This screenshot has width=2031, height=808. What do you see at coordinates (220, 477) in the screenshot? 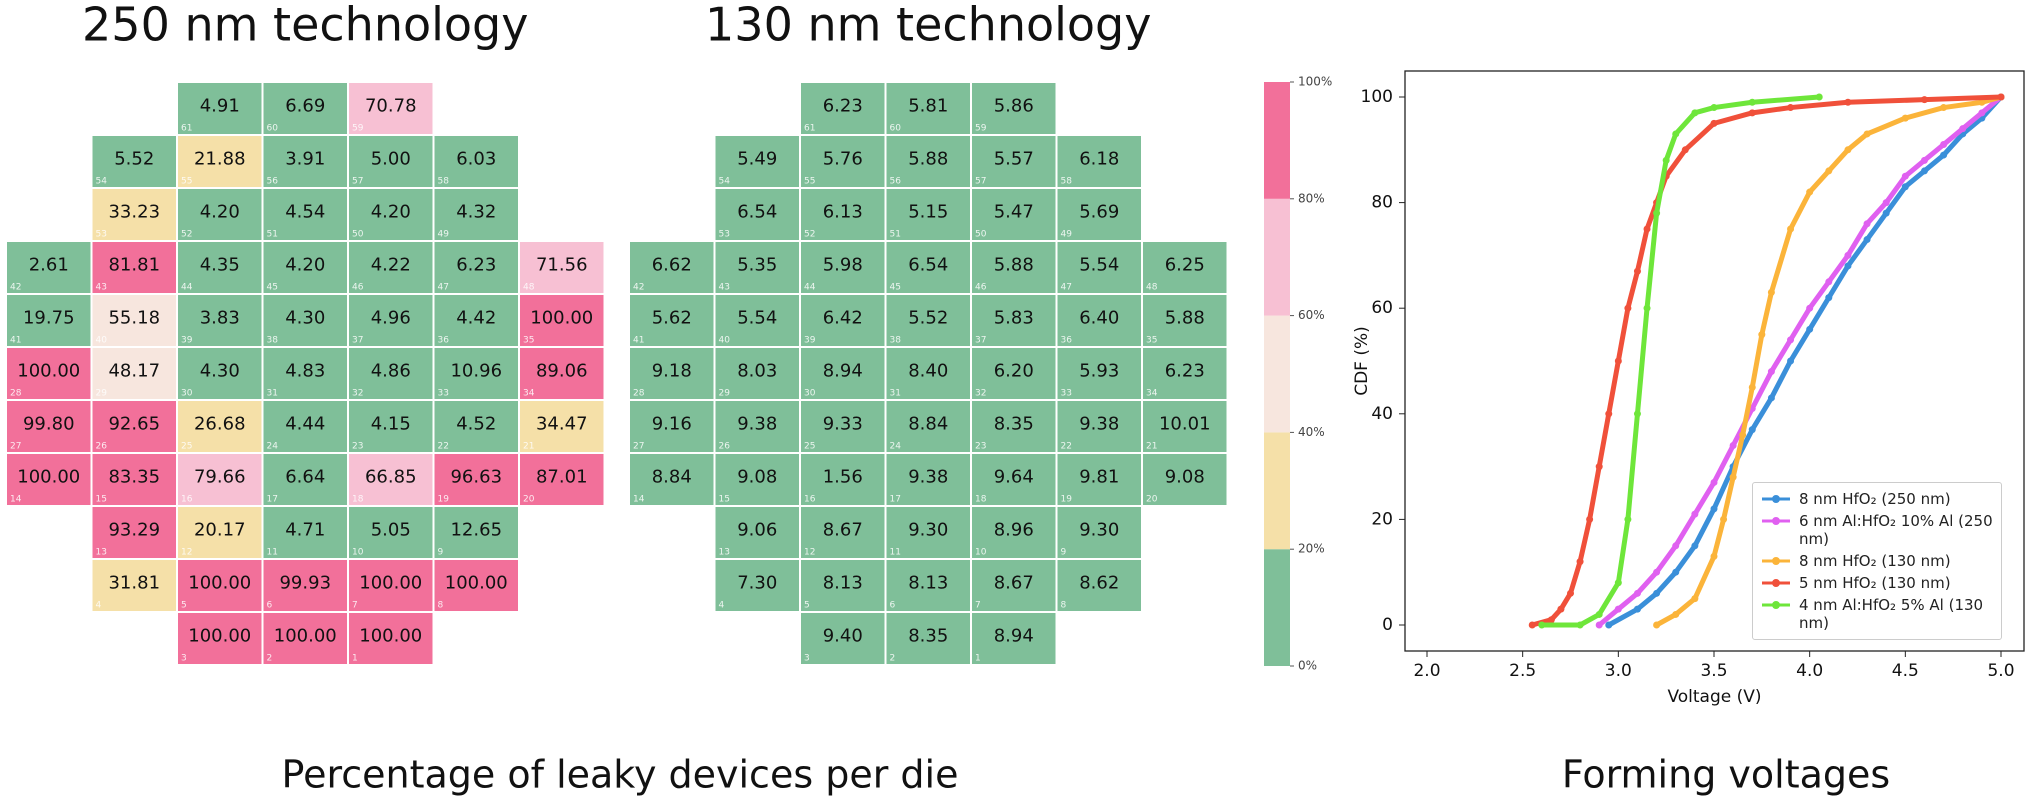
I see `die-value: 79.66` at bounding box center [220, 477].